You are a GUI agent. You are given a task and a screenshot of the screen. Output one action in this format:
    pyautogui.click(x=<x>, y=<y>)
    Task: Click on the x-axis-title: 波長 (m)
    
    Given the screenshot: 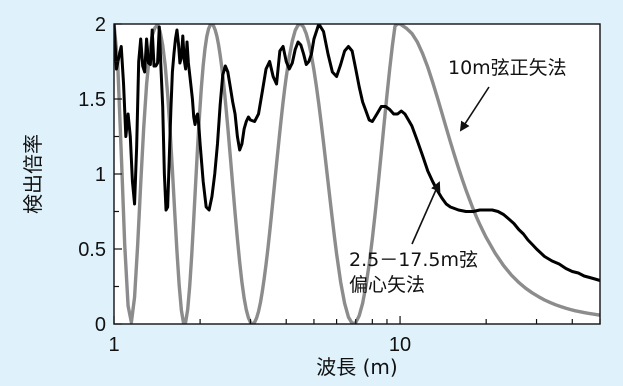 What is the action you would take?
    pyautogui.click(x=356, y=367)
    